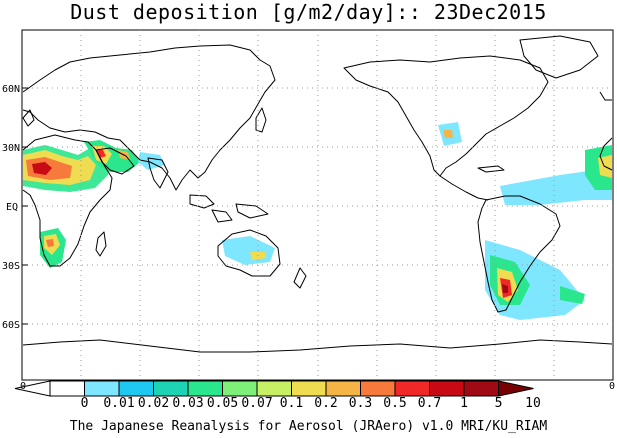 The width and height of the screenshot is (617, 438). Describe the element at coordinates (429, 403) in the screenshot. I see `colorbar-tick-label: 0.7` at that location.